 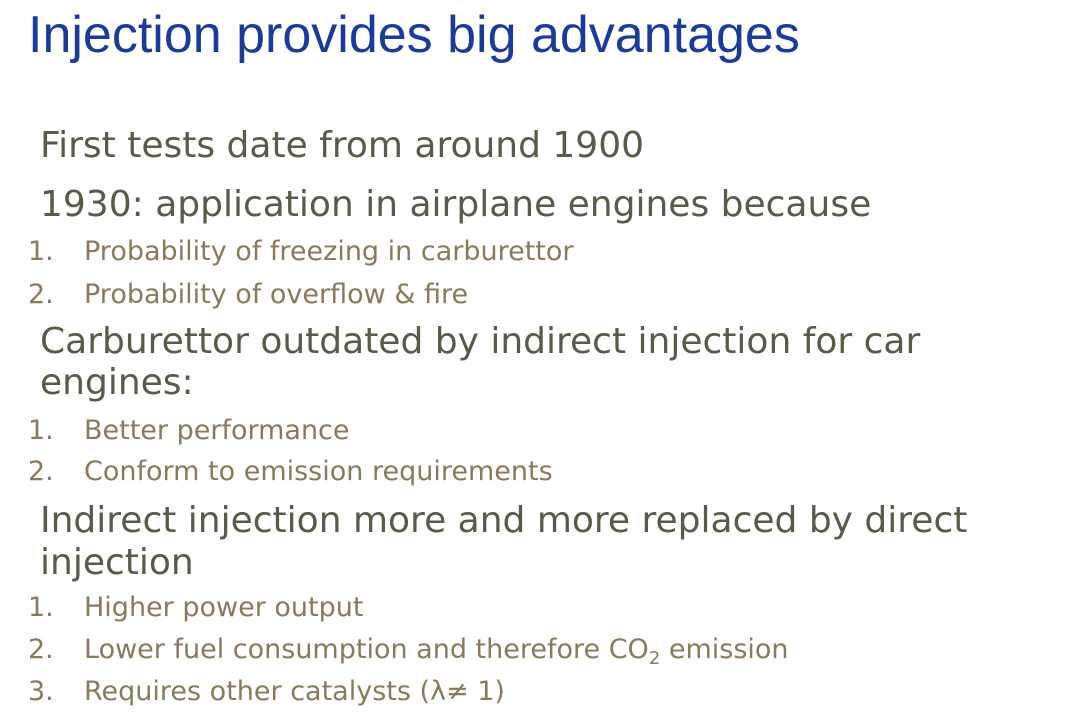 I want to click on list-item: 1. Probability of freezing in carburettor, so click(x=301, y=252).